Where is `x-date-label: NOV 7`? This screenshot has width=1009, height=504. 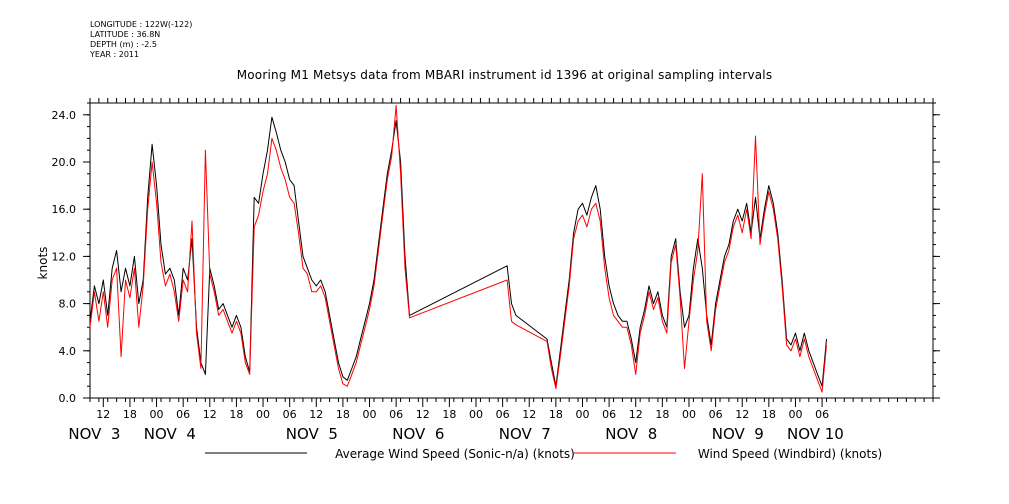 x-date-label: NOV 7 is located at coordinates (525, 434).